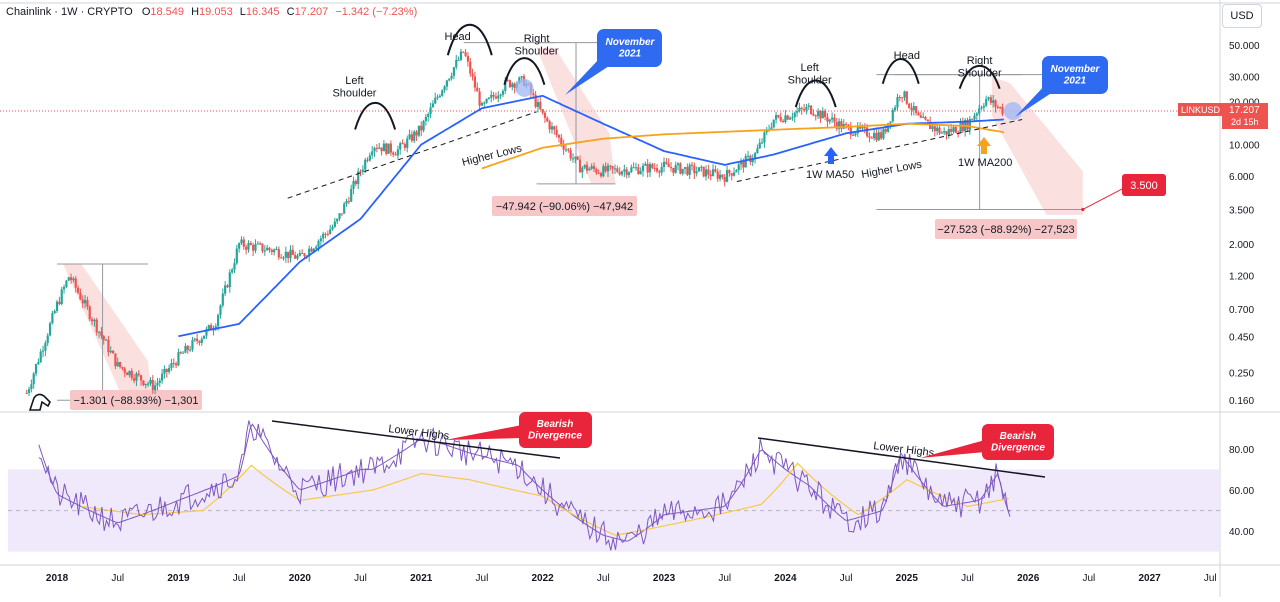 Image resolution: width=1280 pixels, height=602 pixels. Describe the element at coordinates (1245, 122) in the screenshot. I see `price-tag-countdown: 2d 15h` at that location.